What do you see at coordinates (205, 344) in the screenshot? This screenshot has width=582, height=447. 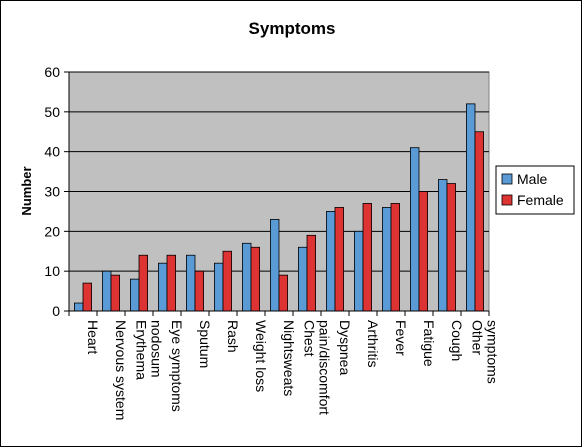 I see `x-tick-label: Sputum` at bounding box center [205, 344].